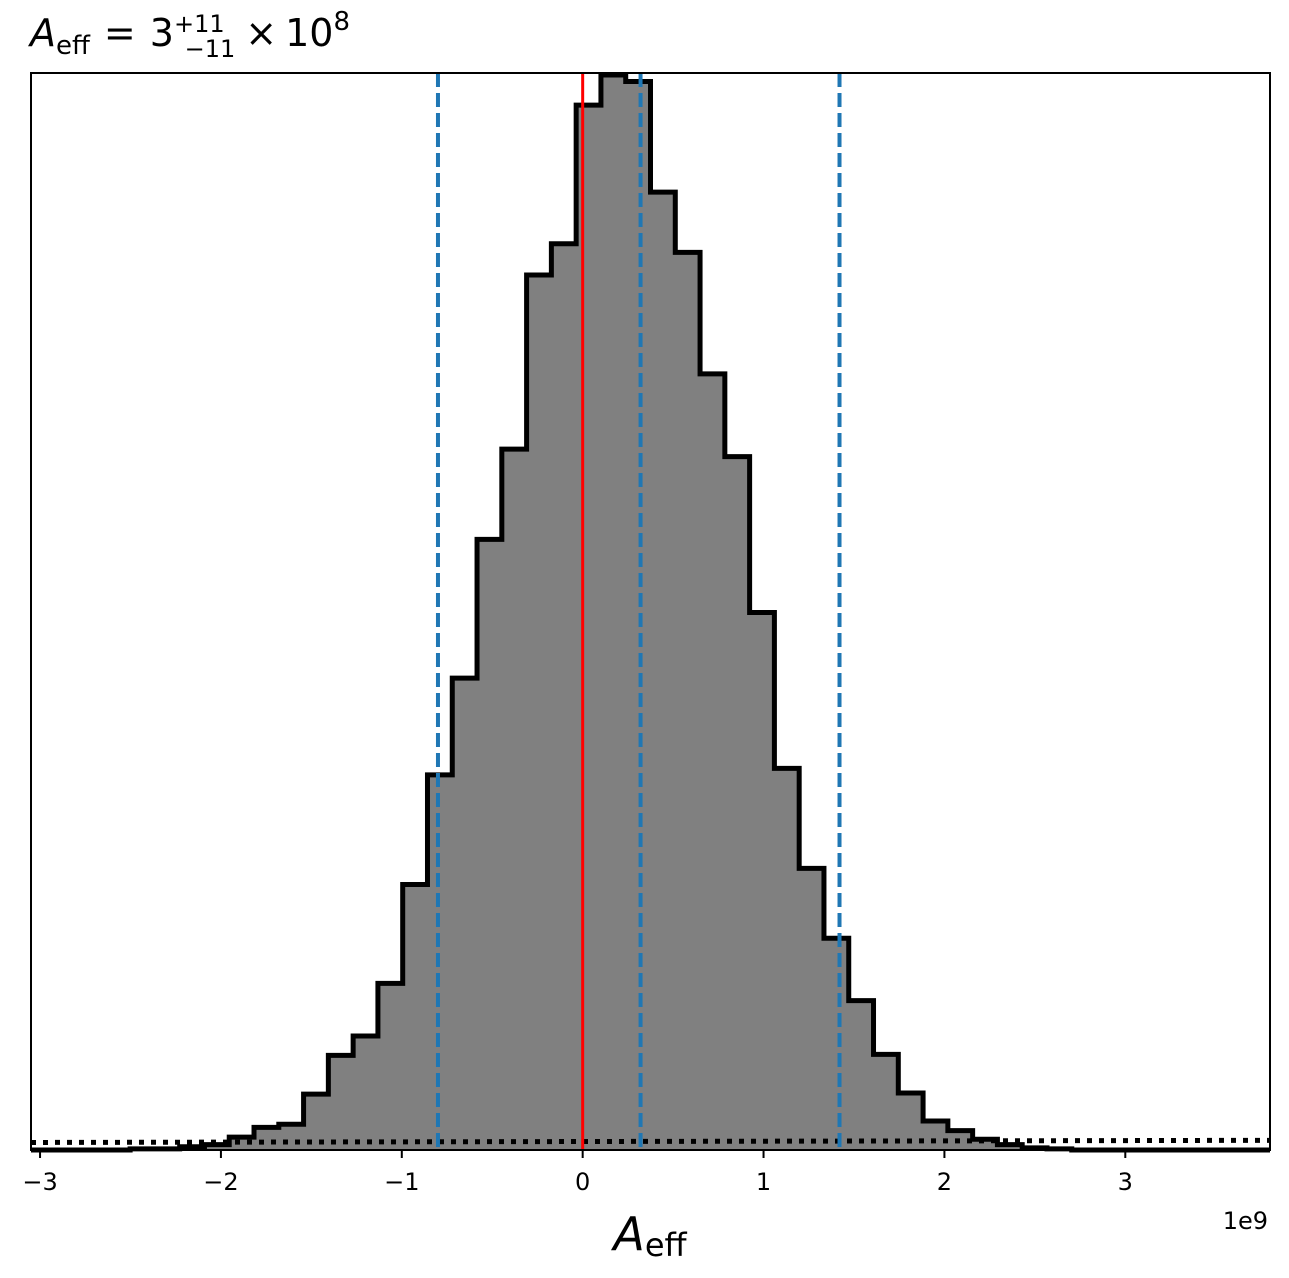  I want to click on x-tick-label: 0, so click(582, 1182).